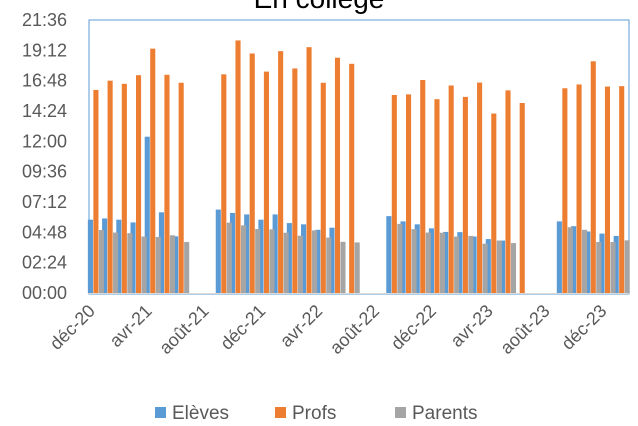 Image resolution: width=638 pixels, height=426 pixels. What do you see at coordinates (44, 111) in the screenshot?
I see `y-tick-label: 14:24` at bounding box center [44, 111].